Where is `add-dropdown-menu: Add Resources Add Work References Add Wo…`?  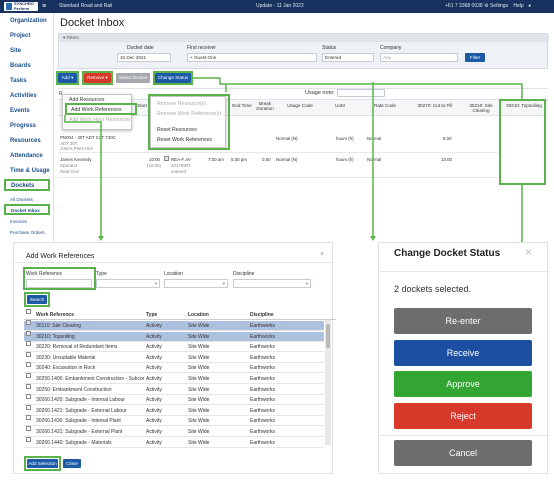 add-dropdown-menu: Add Resources Add Work References Add Wo… is located at coordinates (97, 112).